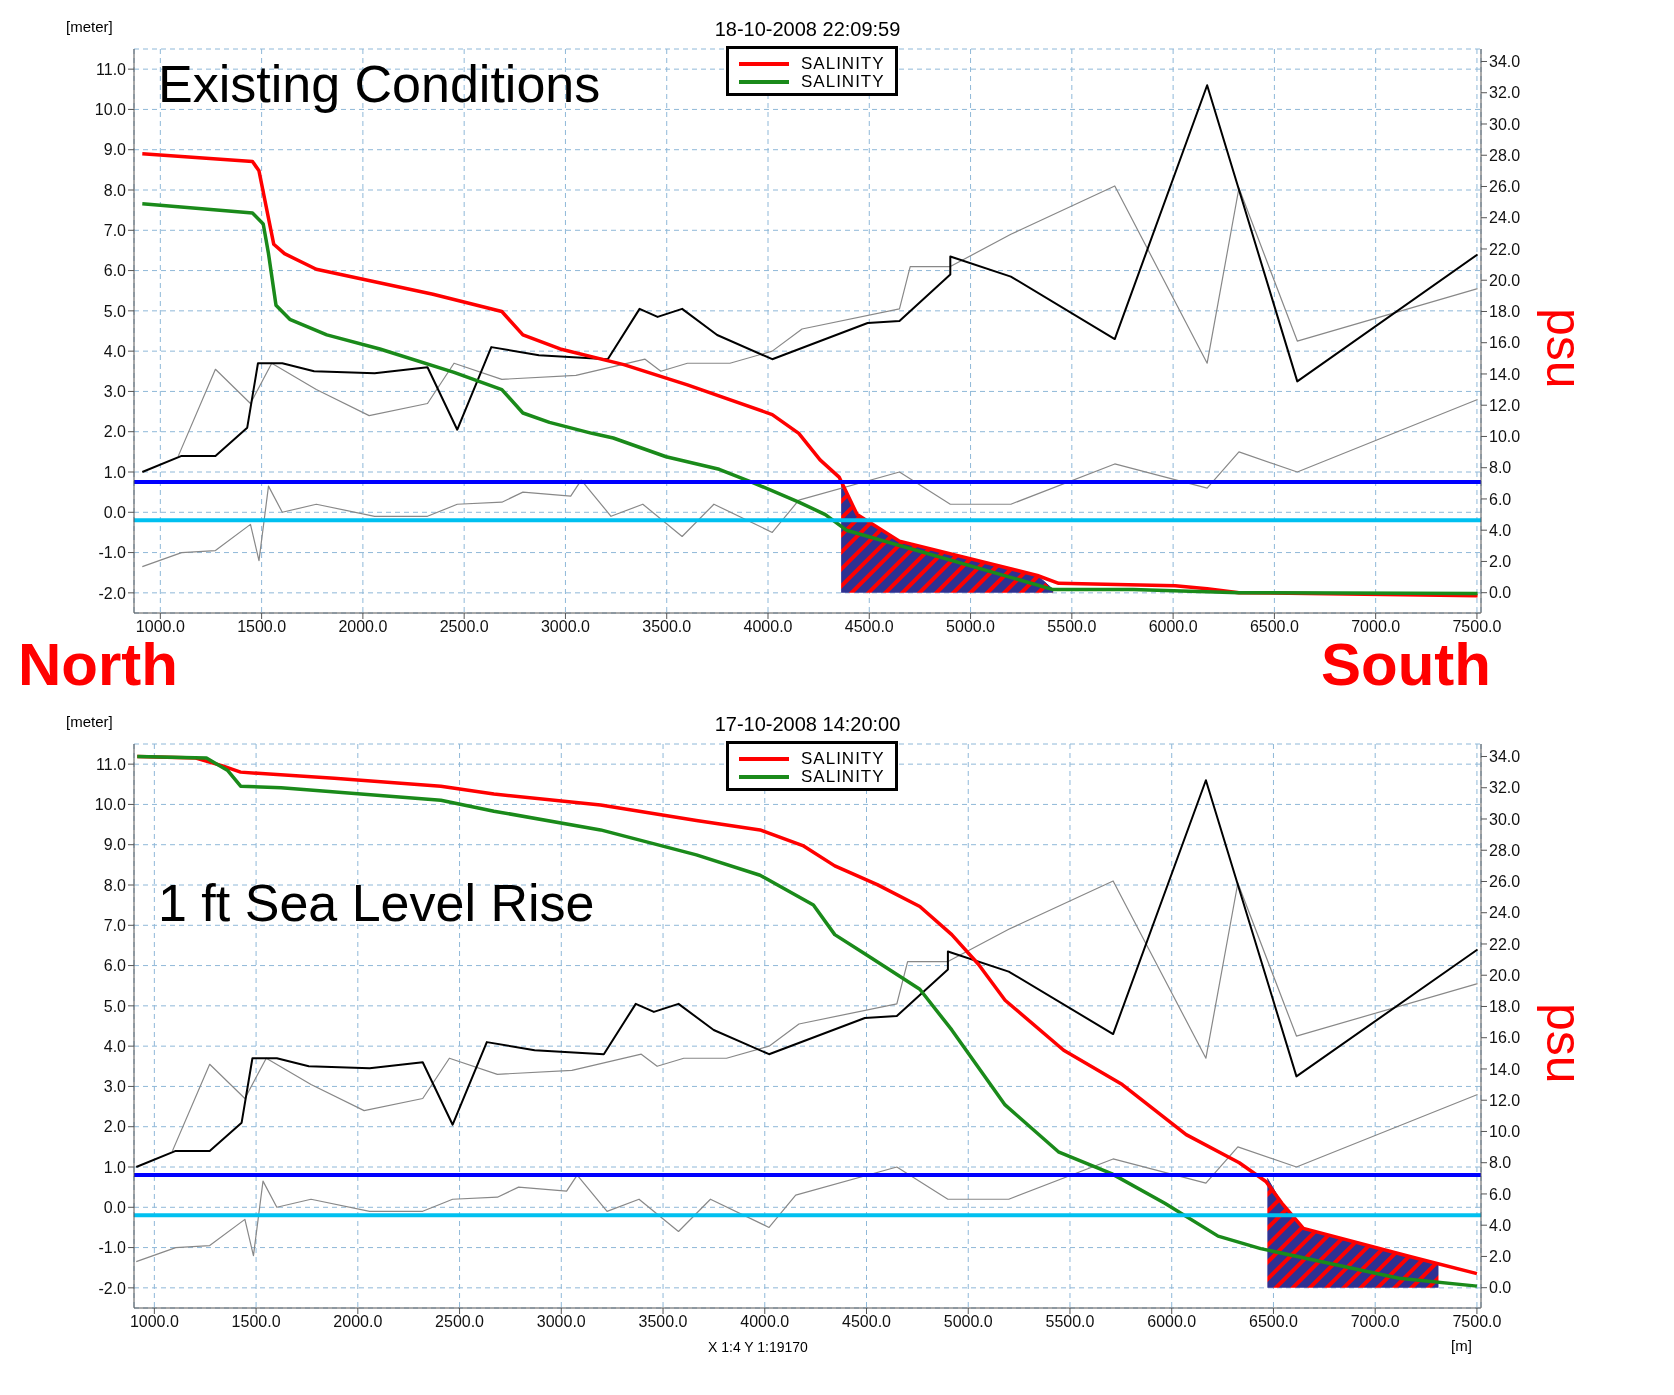 The width and height of the screenshot is (1674, 1395). Describe the element at coordinates (758, 1347) in the screenshot. I see `text: X 1:4 Y 1:19170` at that location.